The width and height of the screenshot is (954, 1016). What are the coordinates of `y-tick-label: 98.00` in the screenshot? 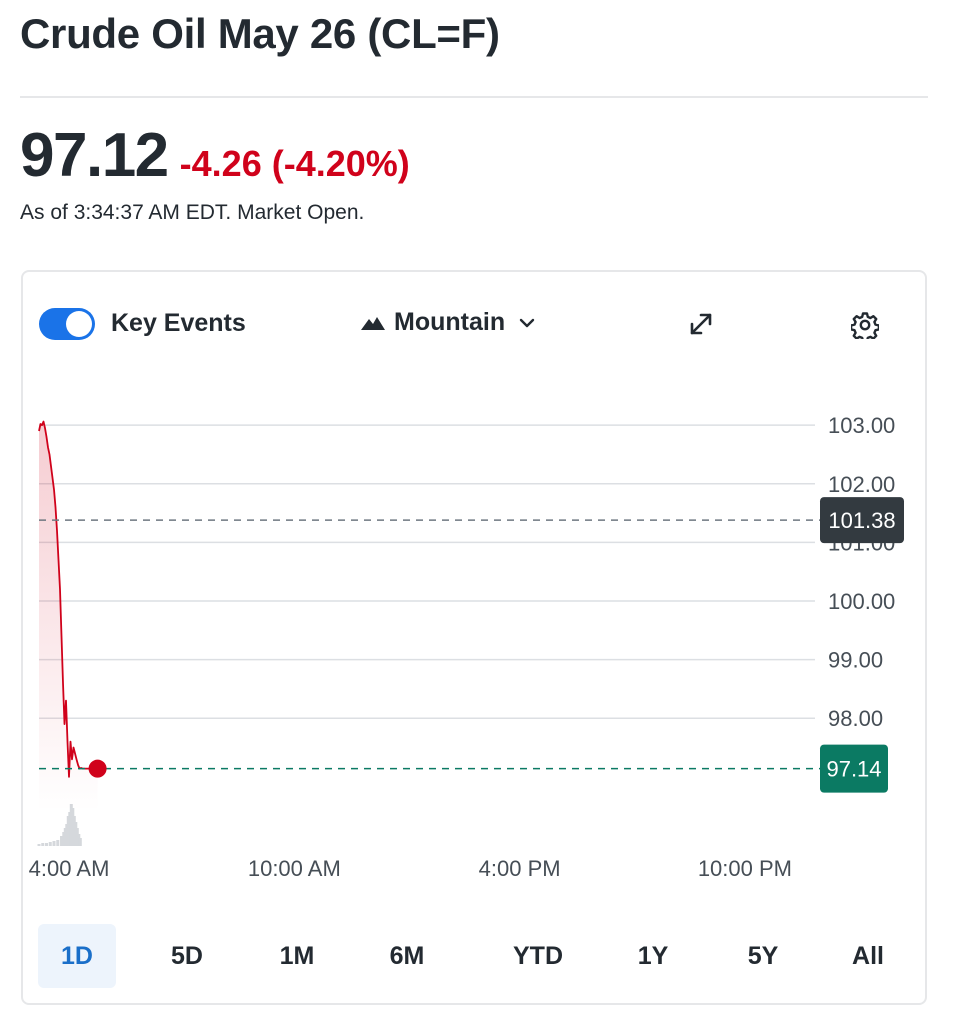 It's located at (855, 718).